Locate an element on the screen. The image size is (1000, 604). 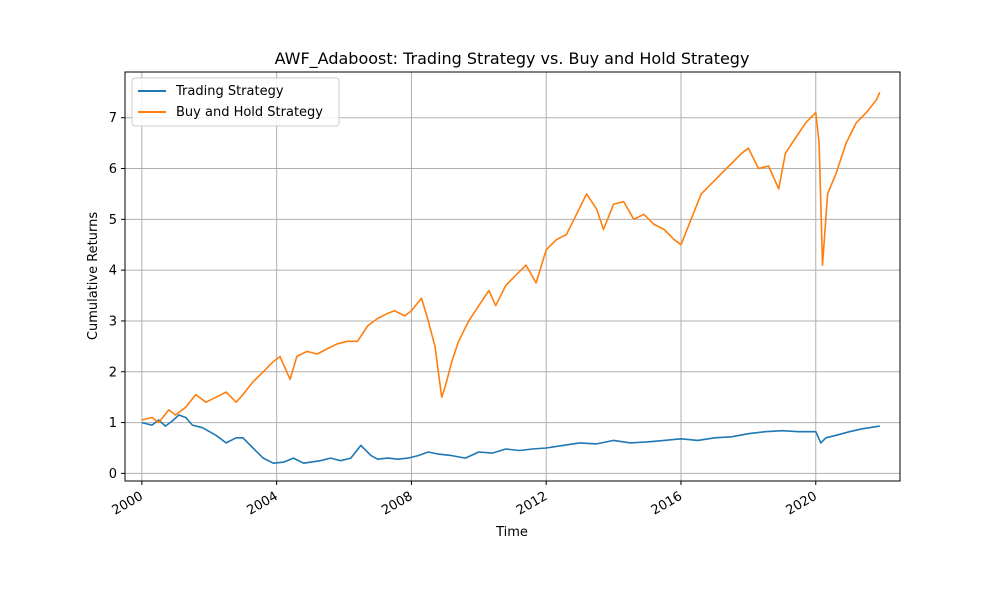
y-tick-label-6: 6 is located at coordinates (113, 169).